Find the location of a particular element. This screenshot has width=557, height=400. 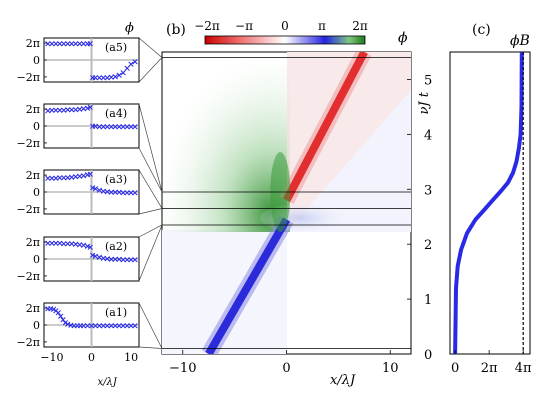

panel-c: (c) ϕB 0 2π 4π is located at coordinates (490, 199).